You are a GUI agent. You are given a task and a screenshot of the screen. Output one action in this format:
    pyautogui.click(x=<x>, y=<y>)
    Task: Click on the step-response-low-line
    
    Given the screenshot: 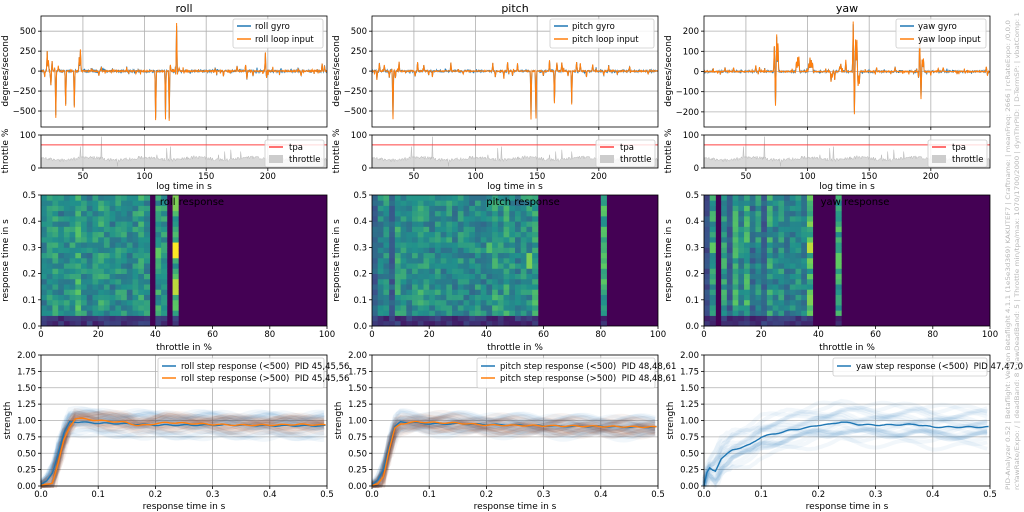 What is the action you would take?
    pyautogui.click(x=846, y=454)
    